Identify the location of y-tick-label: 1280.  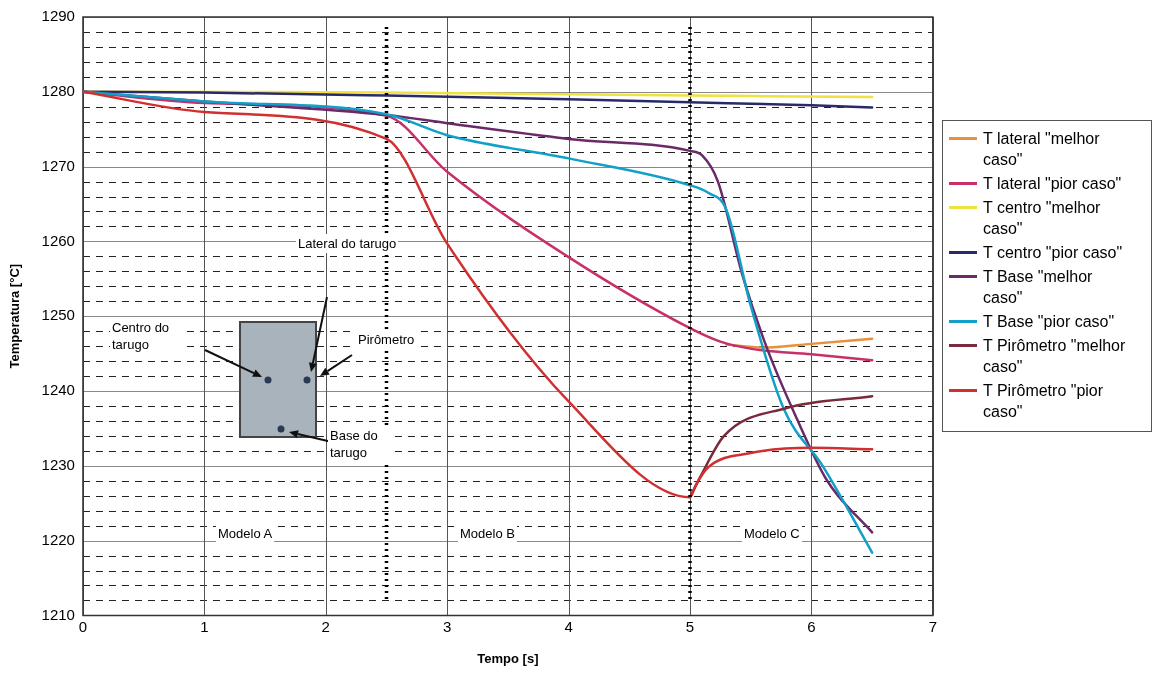
(58, 90).